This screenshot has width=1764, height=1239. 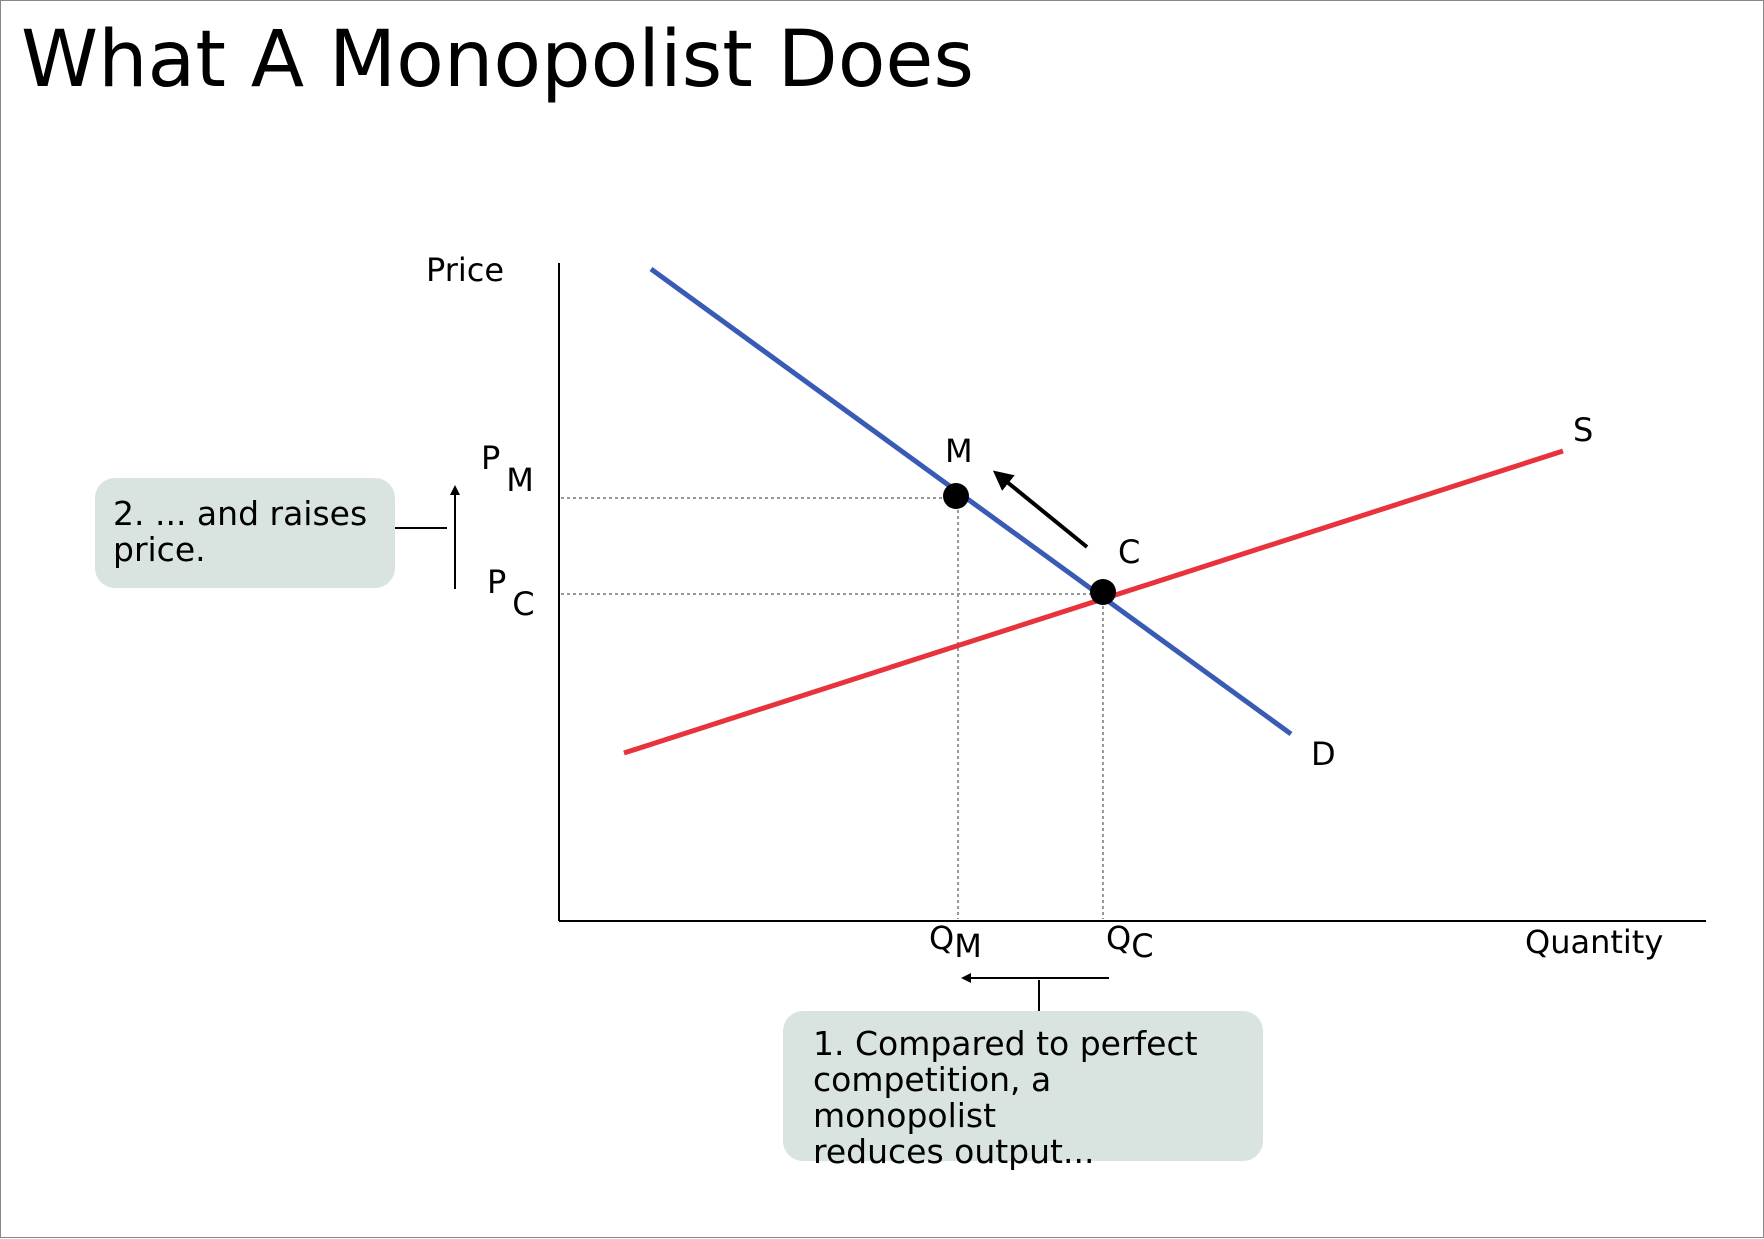 What do you see at coordinates (932, 1097) in the screenshot?
I see `callout-line: competition, a monopolist` at bounding box center [932, 1097].